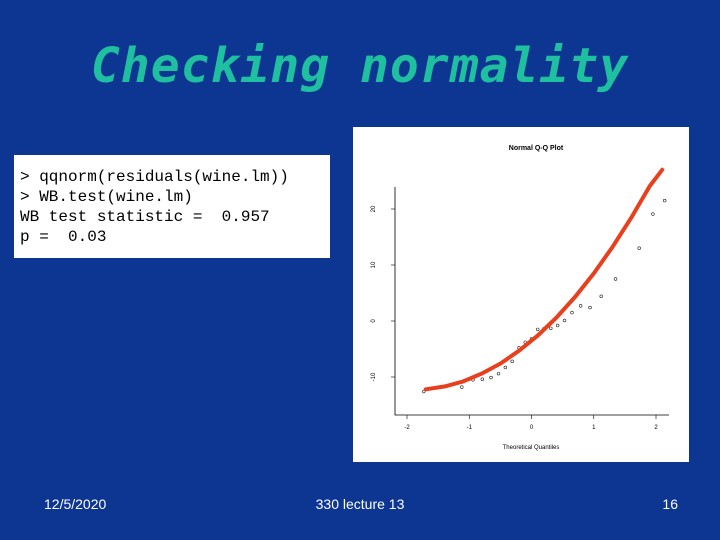 The image size is (720, 540). What do you see at coordinates (670, 504) in the screenshot?
I see `footer-page-number: 16` at bounding box center [670, 504].